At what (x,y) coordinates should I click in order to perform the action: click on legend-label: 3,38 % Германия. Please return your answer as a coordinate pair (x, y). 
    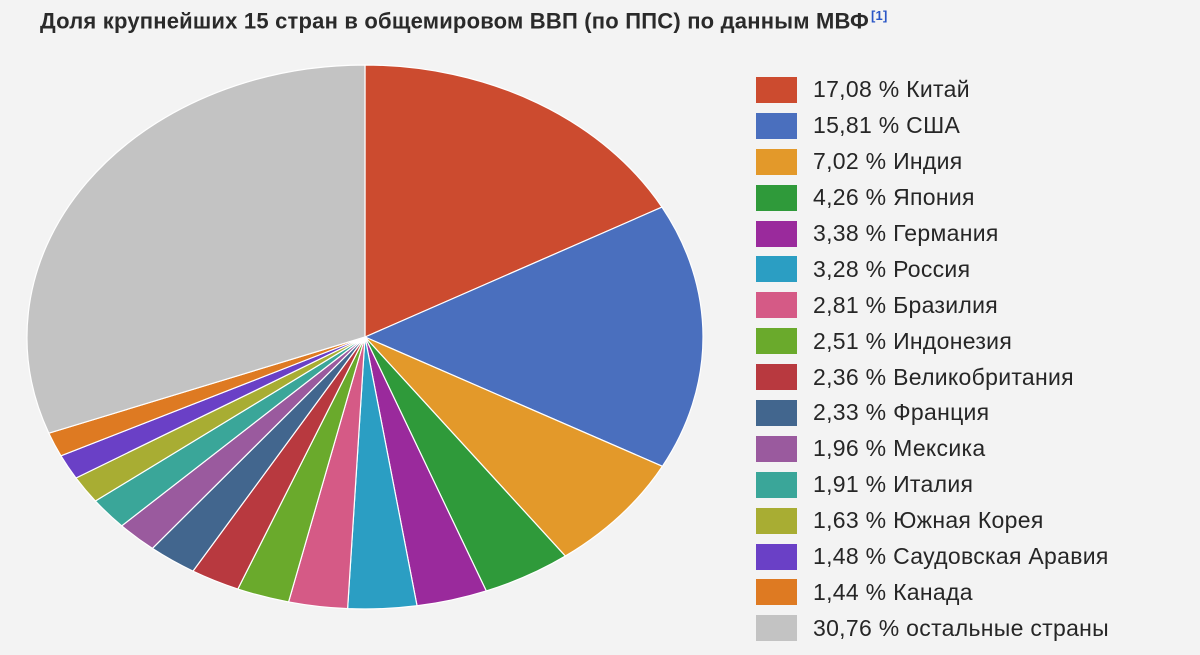
    Looking at the image, I should click on (906, 233).